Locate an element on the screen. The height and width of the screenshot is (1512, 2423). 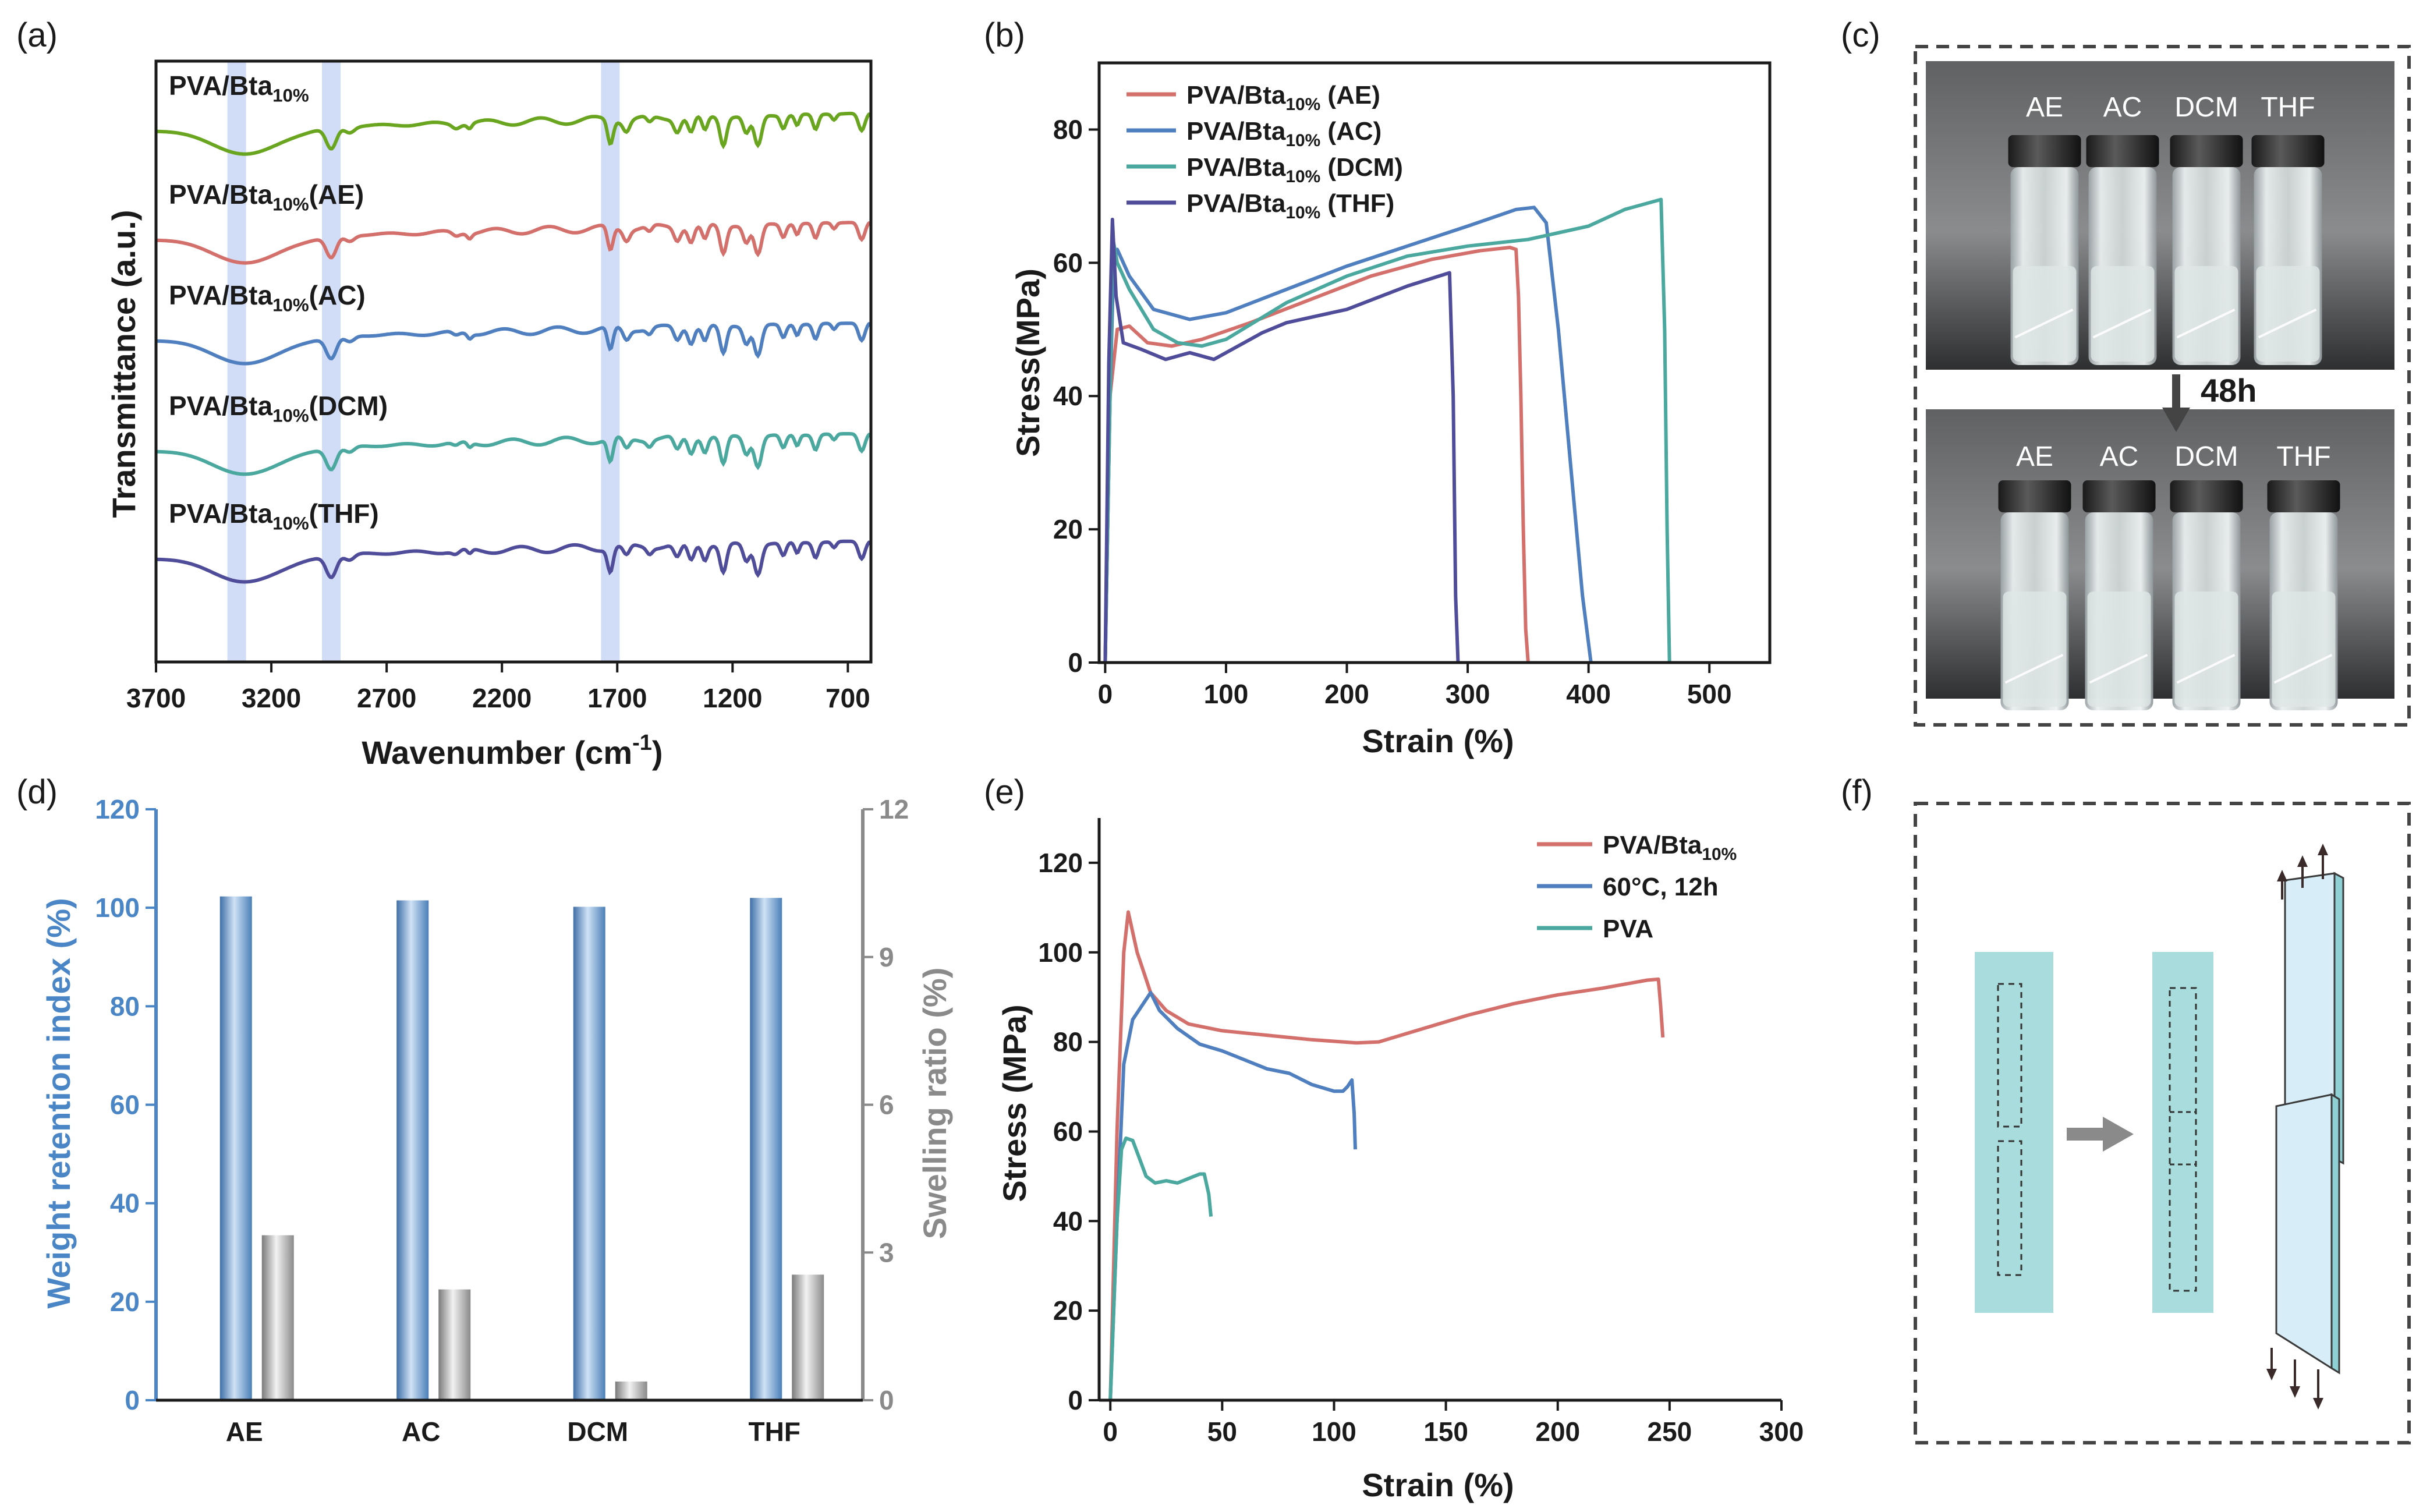
d-category-label-0: AE is located at coordinates (244, 1432).